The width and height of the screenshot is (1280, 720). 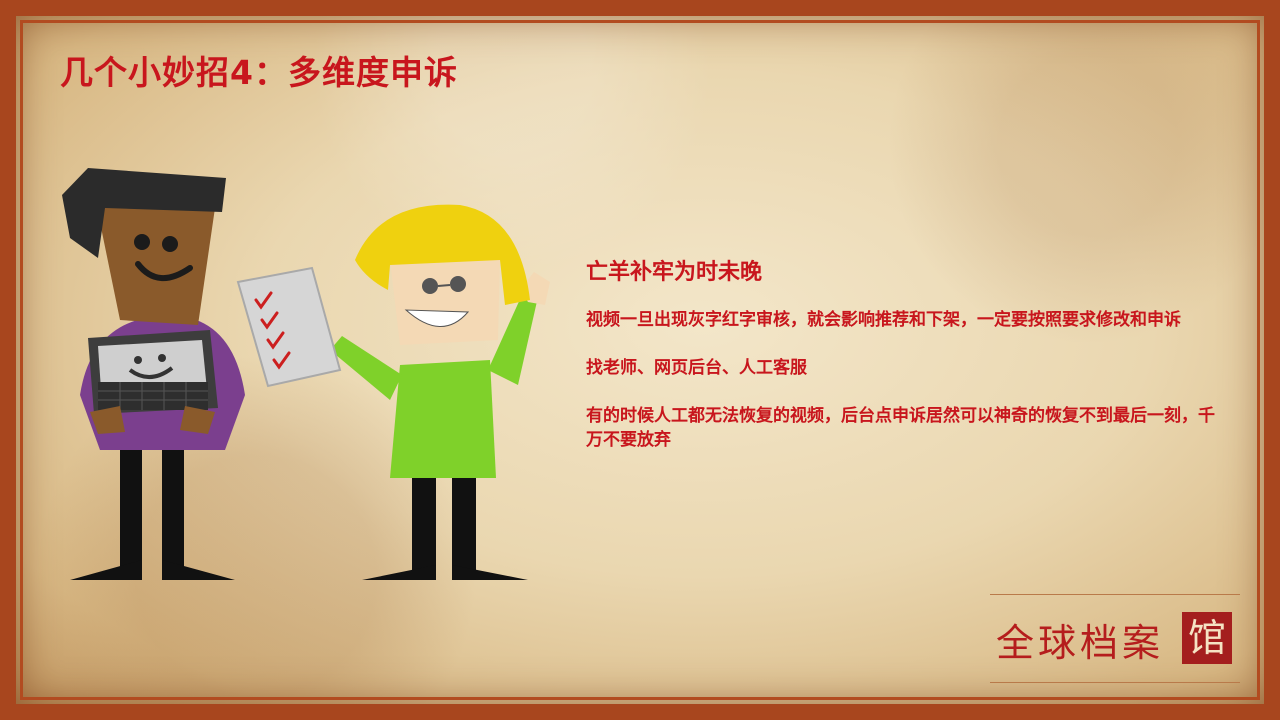 I want to click on slide-subtitle: 亡羊补牢为时未晚, so click(x=674, y=272).